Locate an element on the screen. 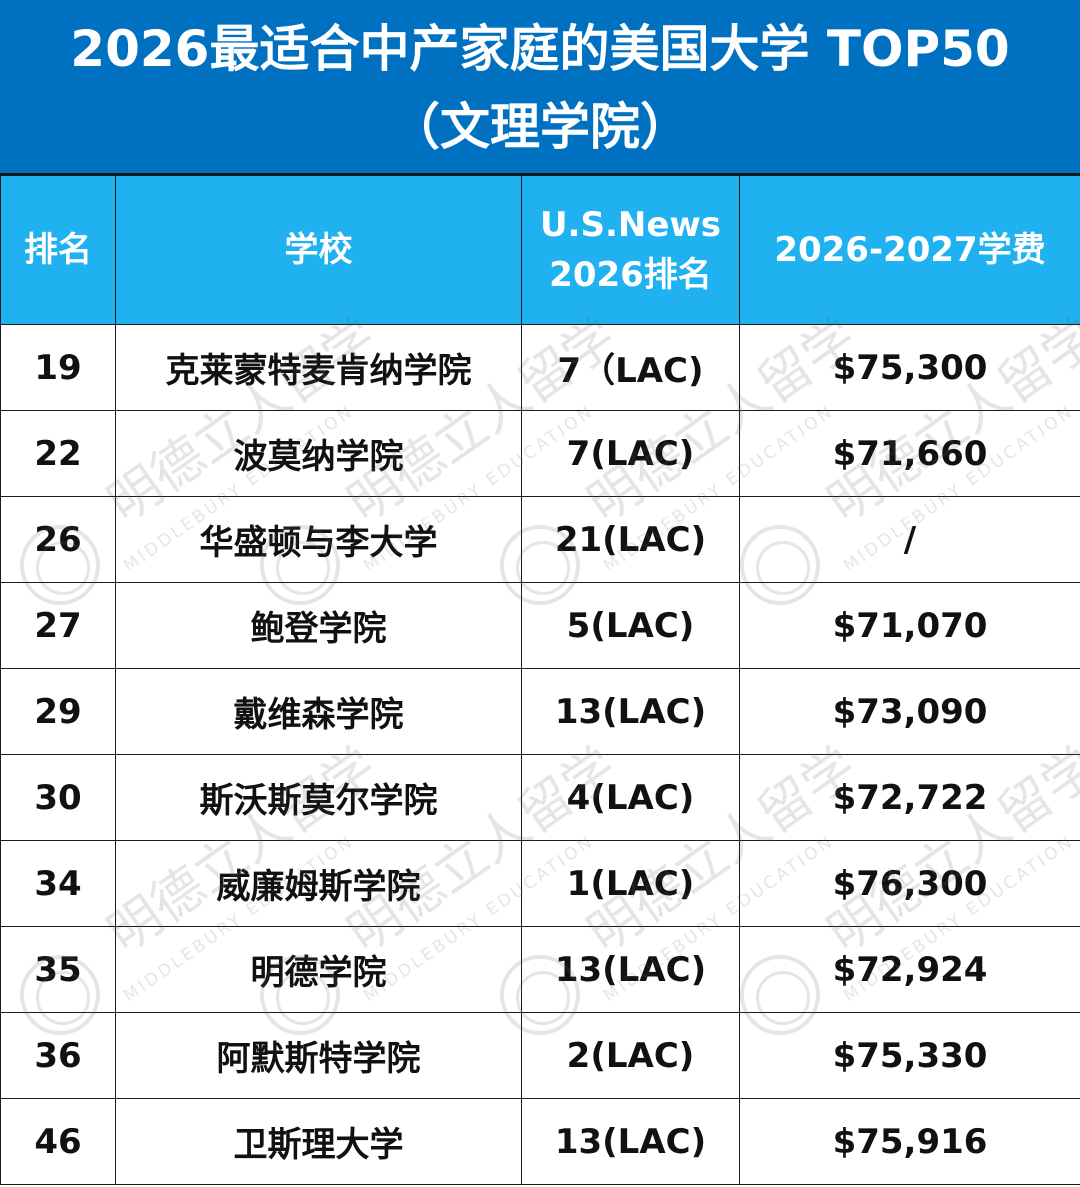 The width and height of the screenshot is (1080, 1187). cell-fee: $72,722 is located at coordinates (909, 797).